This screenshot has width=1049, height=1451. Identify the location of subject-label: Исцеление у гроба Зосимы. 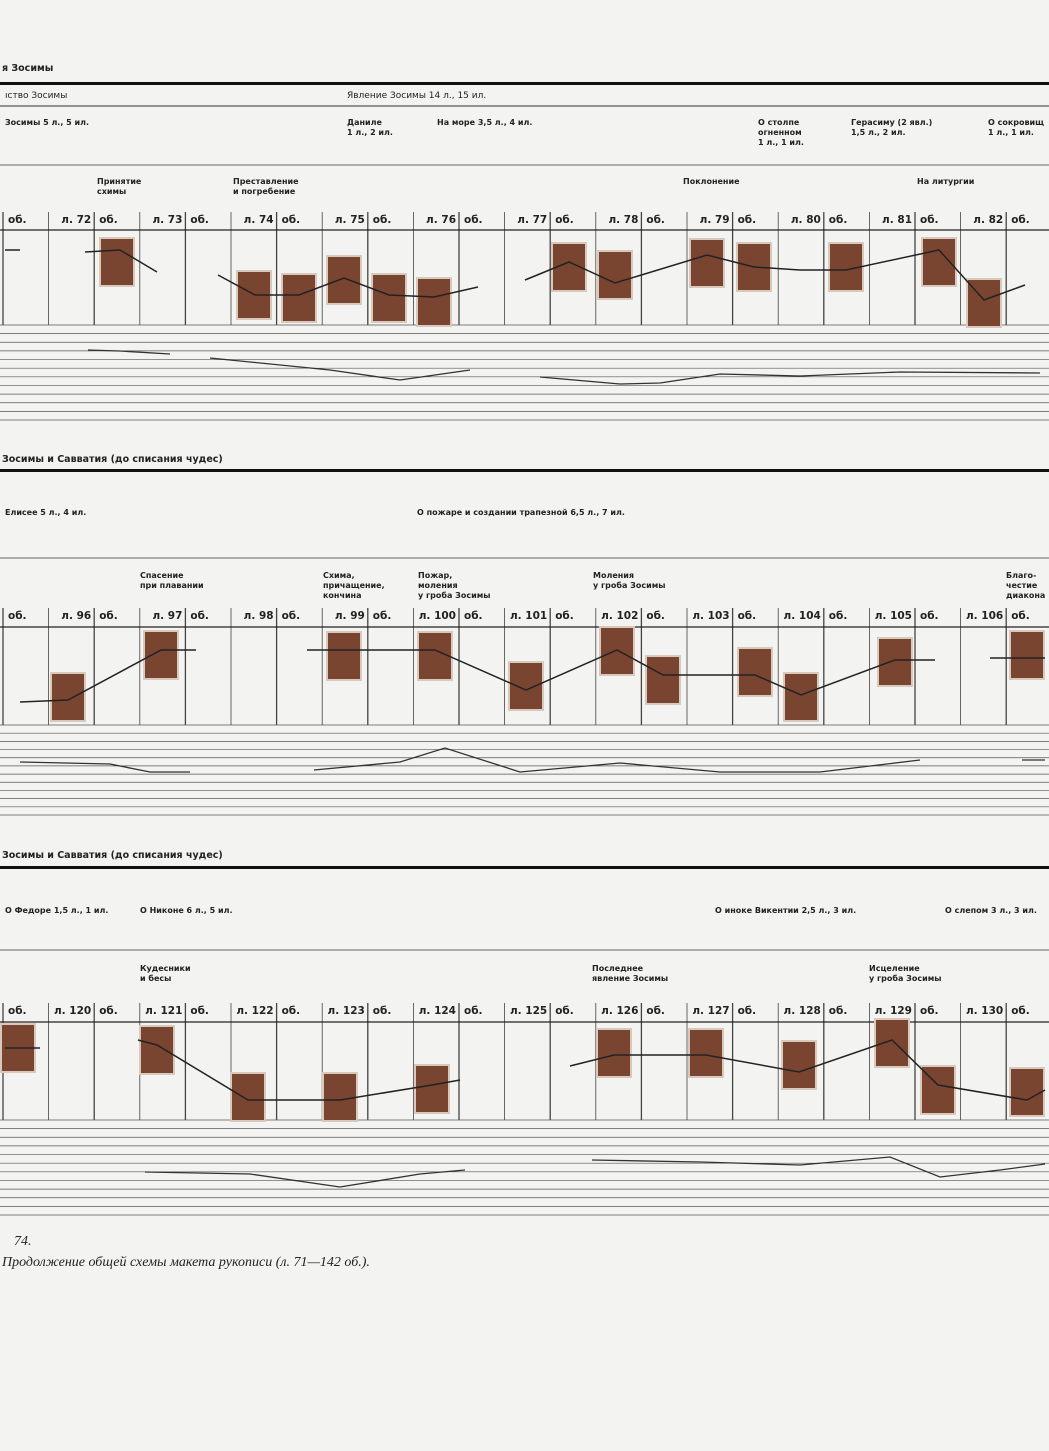
(905, 973).